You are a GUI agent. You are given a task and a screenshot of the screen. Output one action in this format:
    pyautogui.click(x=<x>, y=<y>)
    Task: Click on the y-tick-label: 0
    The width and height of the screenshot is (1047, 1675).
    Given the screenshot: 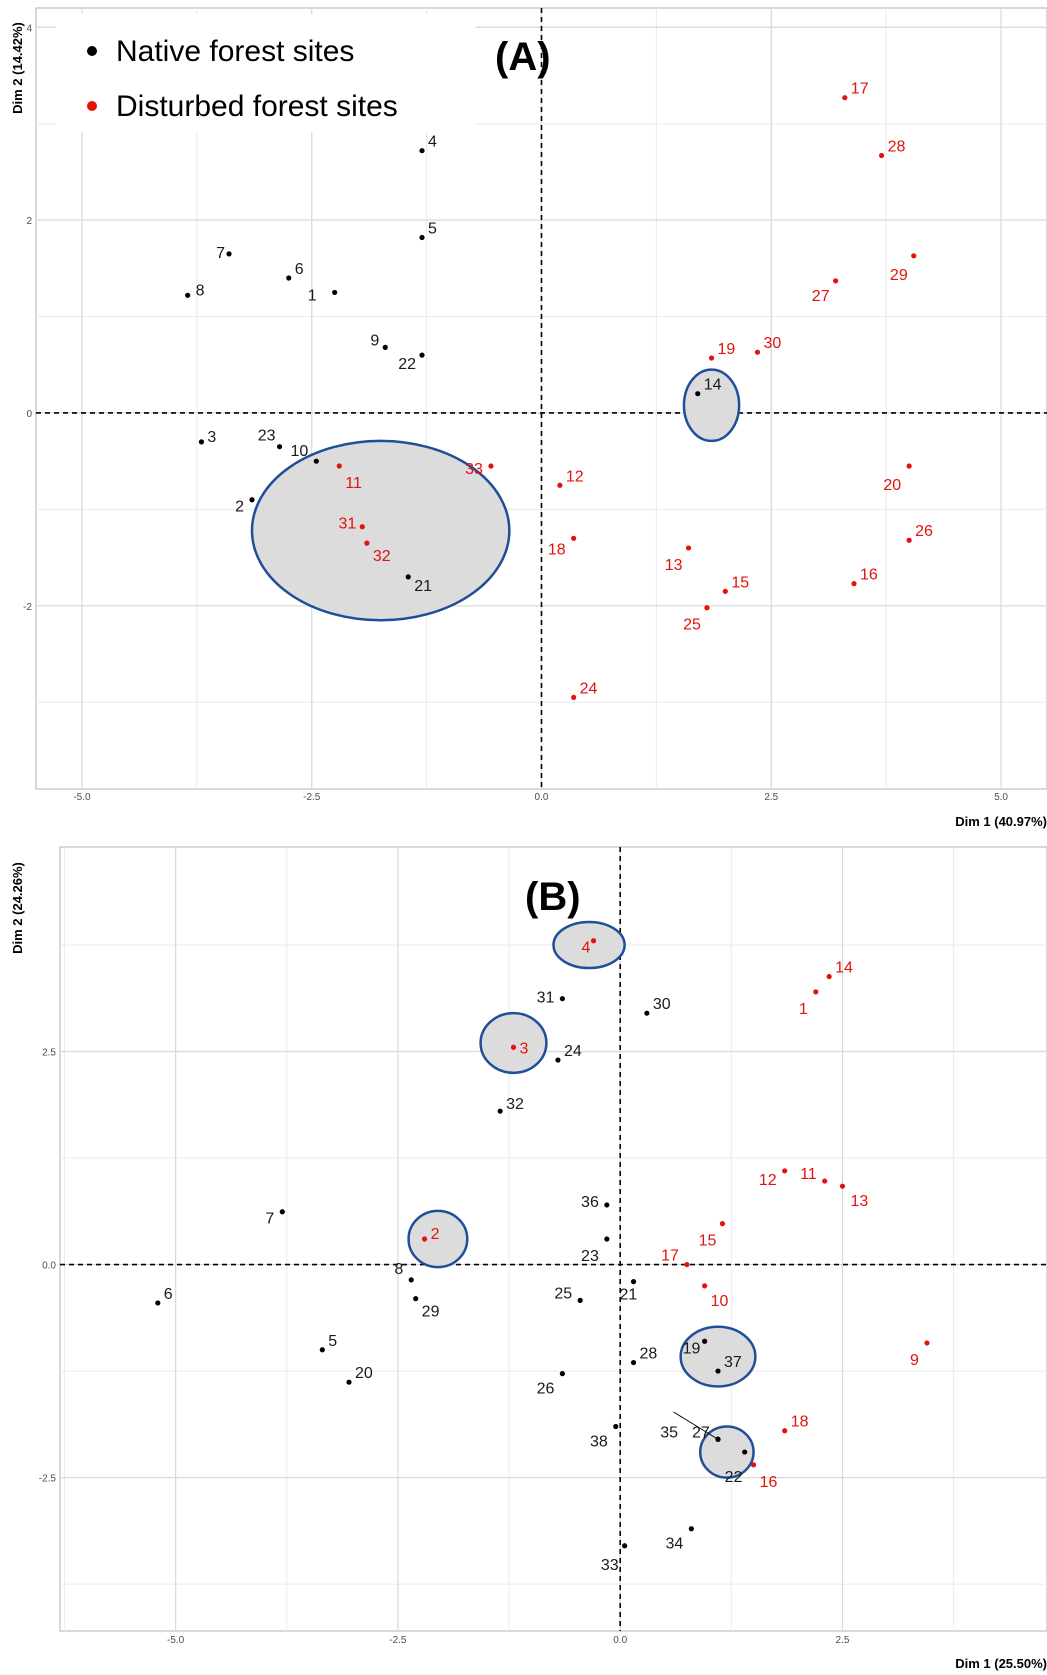 What is the action you would take?
    pyautogui.click(x=29, y=414)
    